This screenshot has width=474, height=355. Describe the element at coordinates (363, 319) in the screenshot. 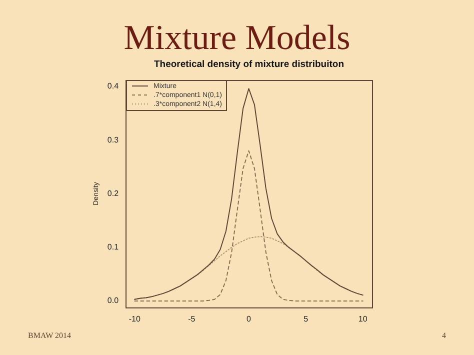

I see `x-tick-label: 10` at that location.